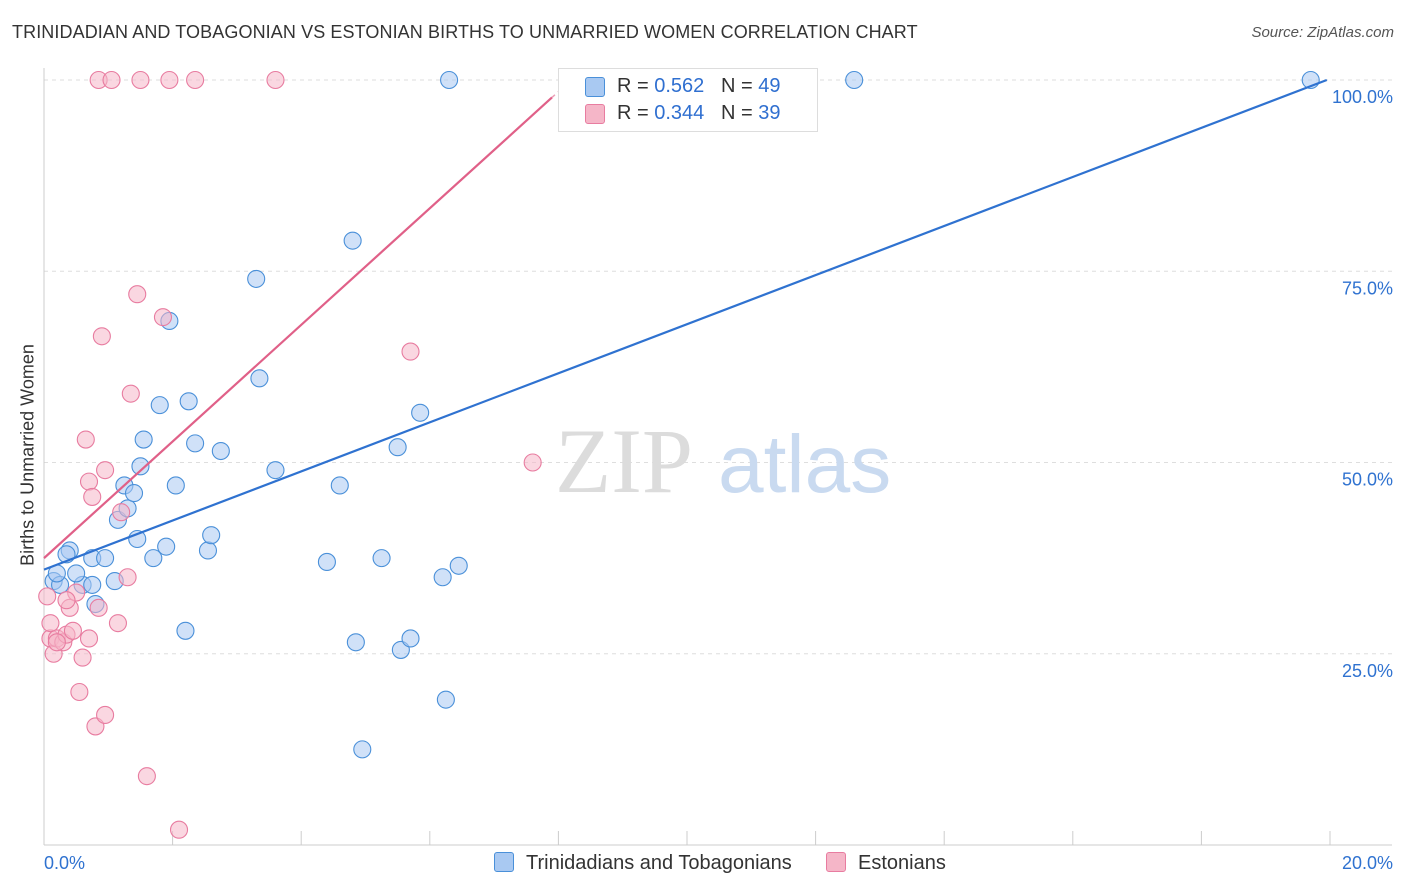  I want to click on legend-n-value: 49, so click(769, 86).